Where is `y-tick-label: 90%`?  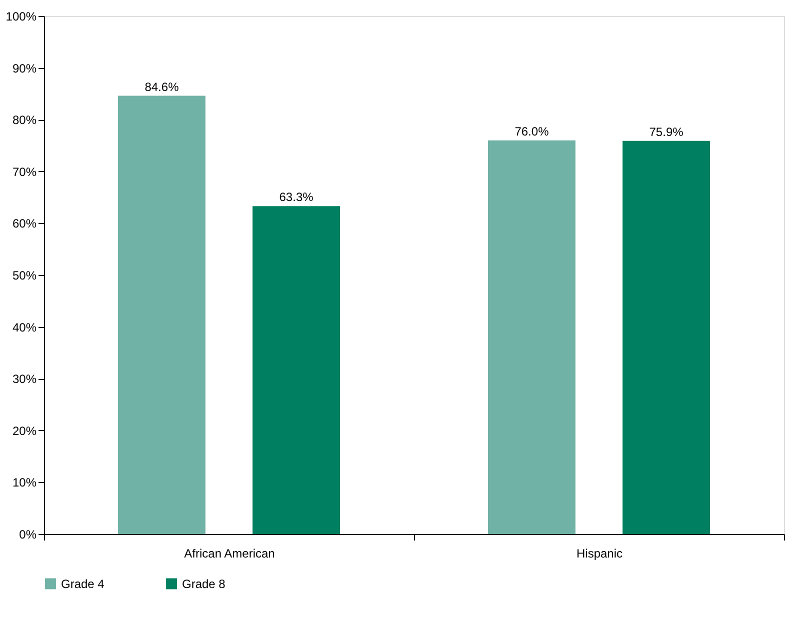
y-tick-label: 90% is located at coordinates (24, 68).